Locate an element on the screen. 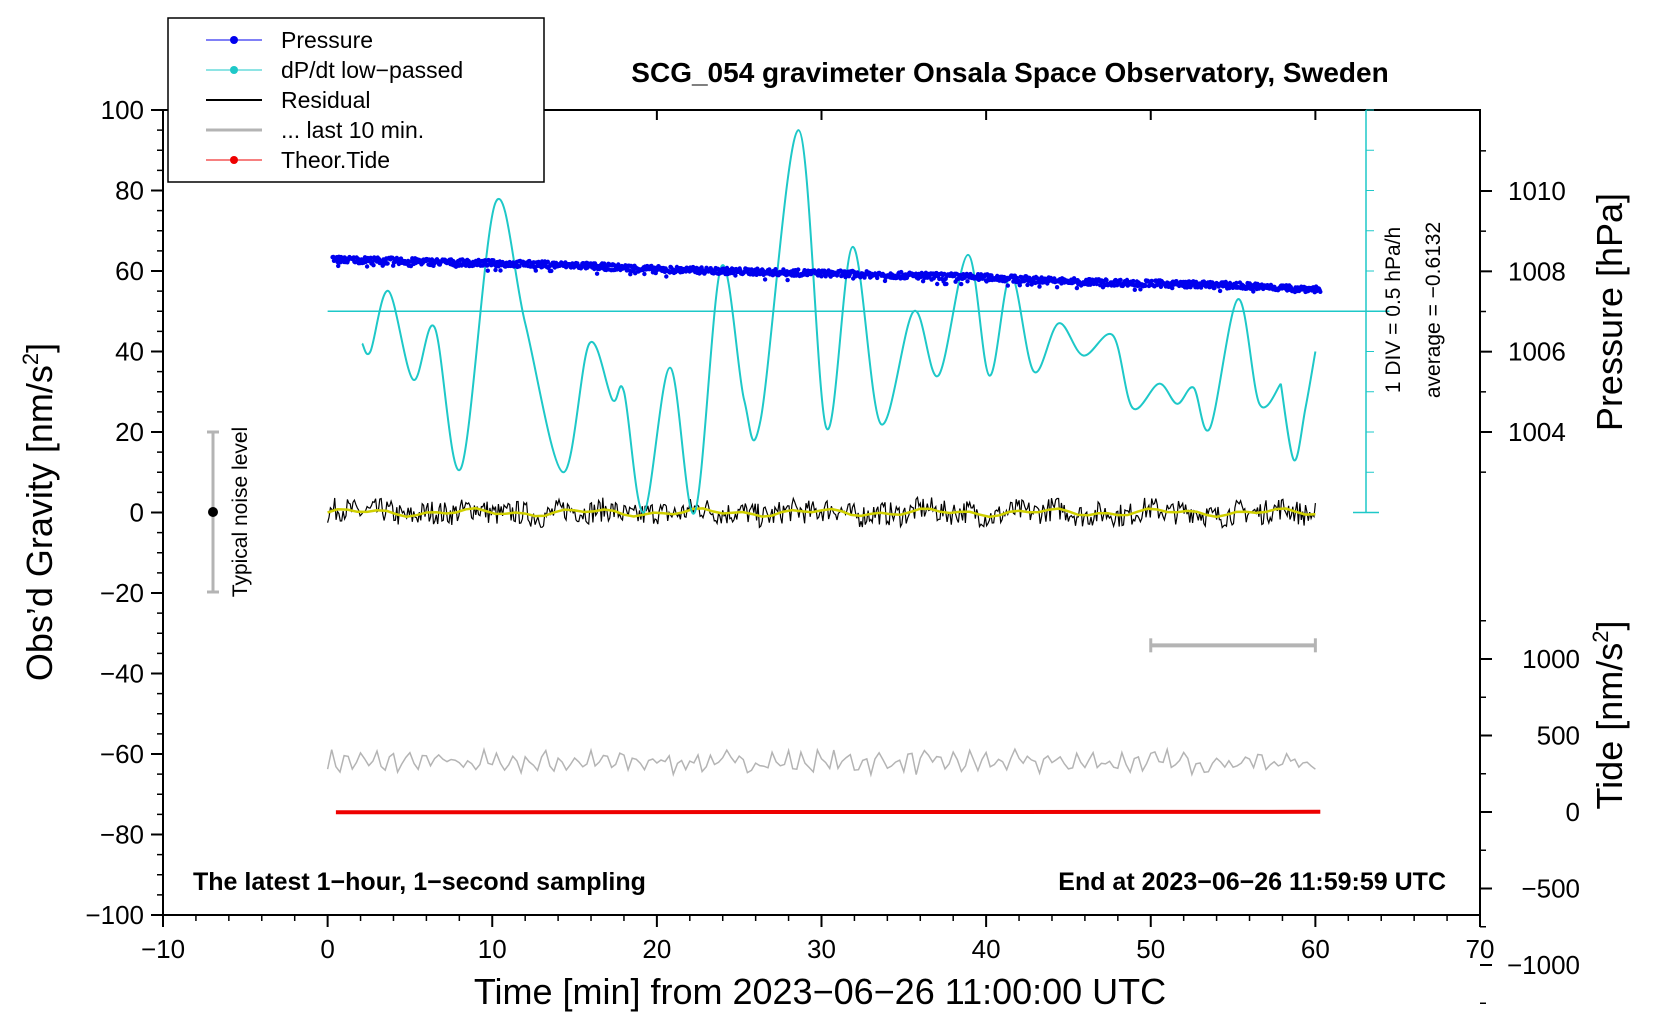  tide-tick-label: 500 is located at coordinates (1558, 736).